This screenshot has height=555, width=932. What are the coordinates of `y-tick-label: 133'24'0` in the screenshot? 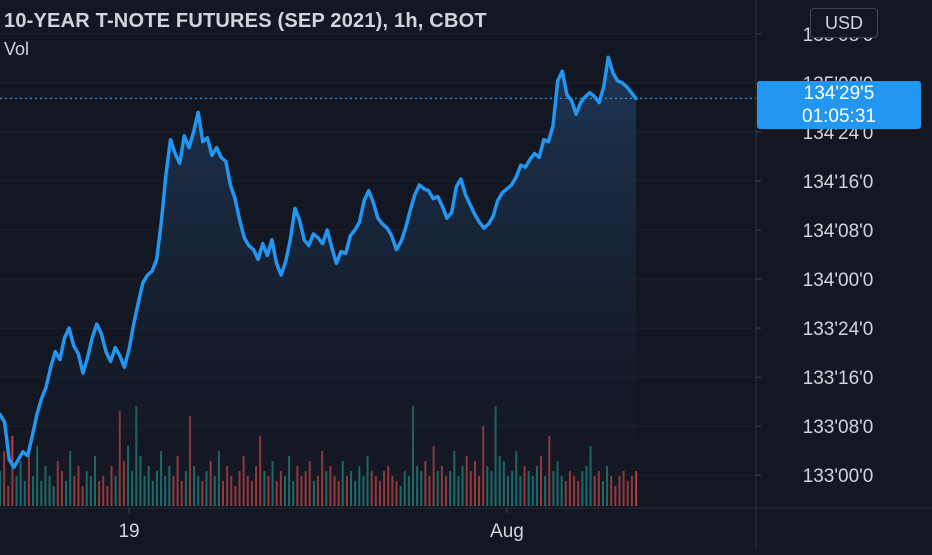 It's located at (838, 329).